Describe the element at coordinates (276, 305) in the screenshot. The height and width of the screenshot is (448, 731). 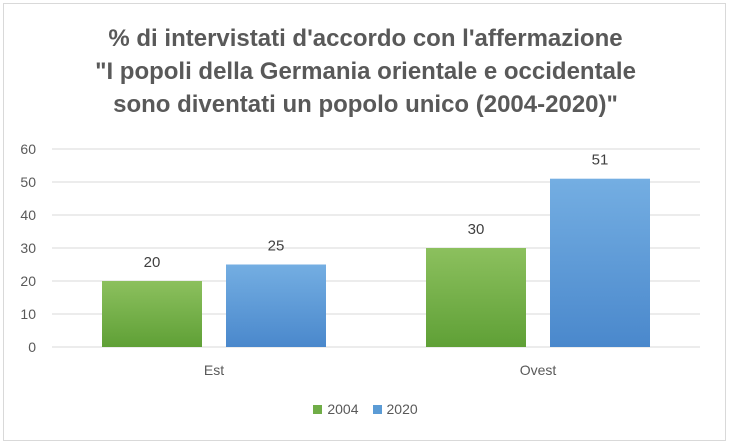
I see `bar-2020-est` at that location.